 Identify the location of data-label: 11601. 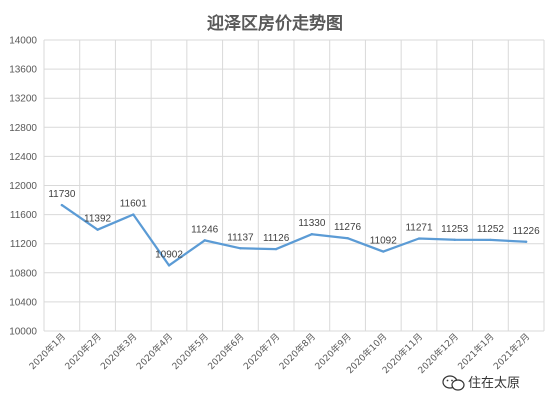
(134, 204).